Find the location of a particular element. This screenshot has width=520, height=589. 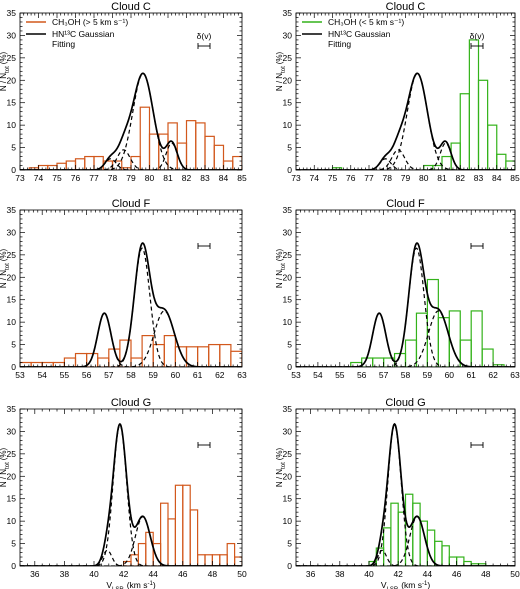

x-tick-label: 76 is located at coordinates (351, 178).